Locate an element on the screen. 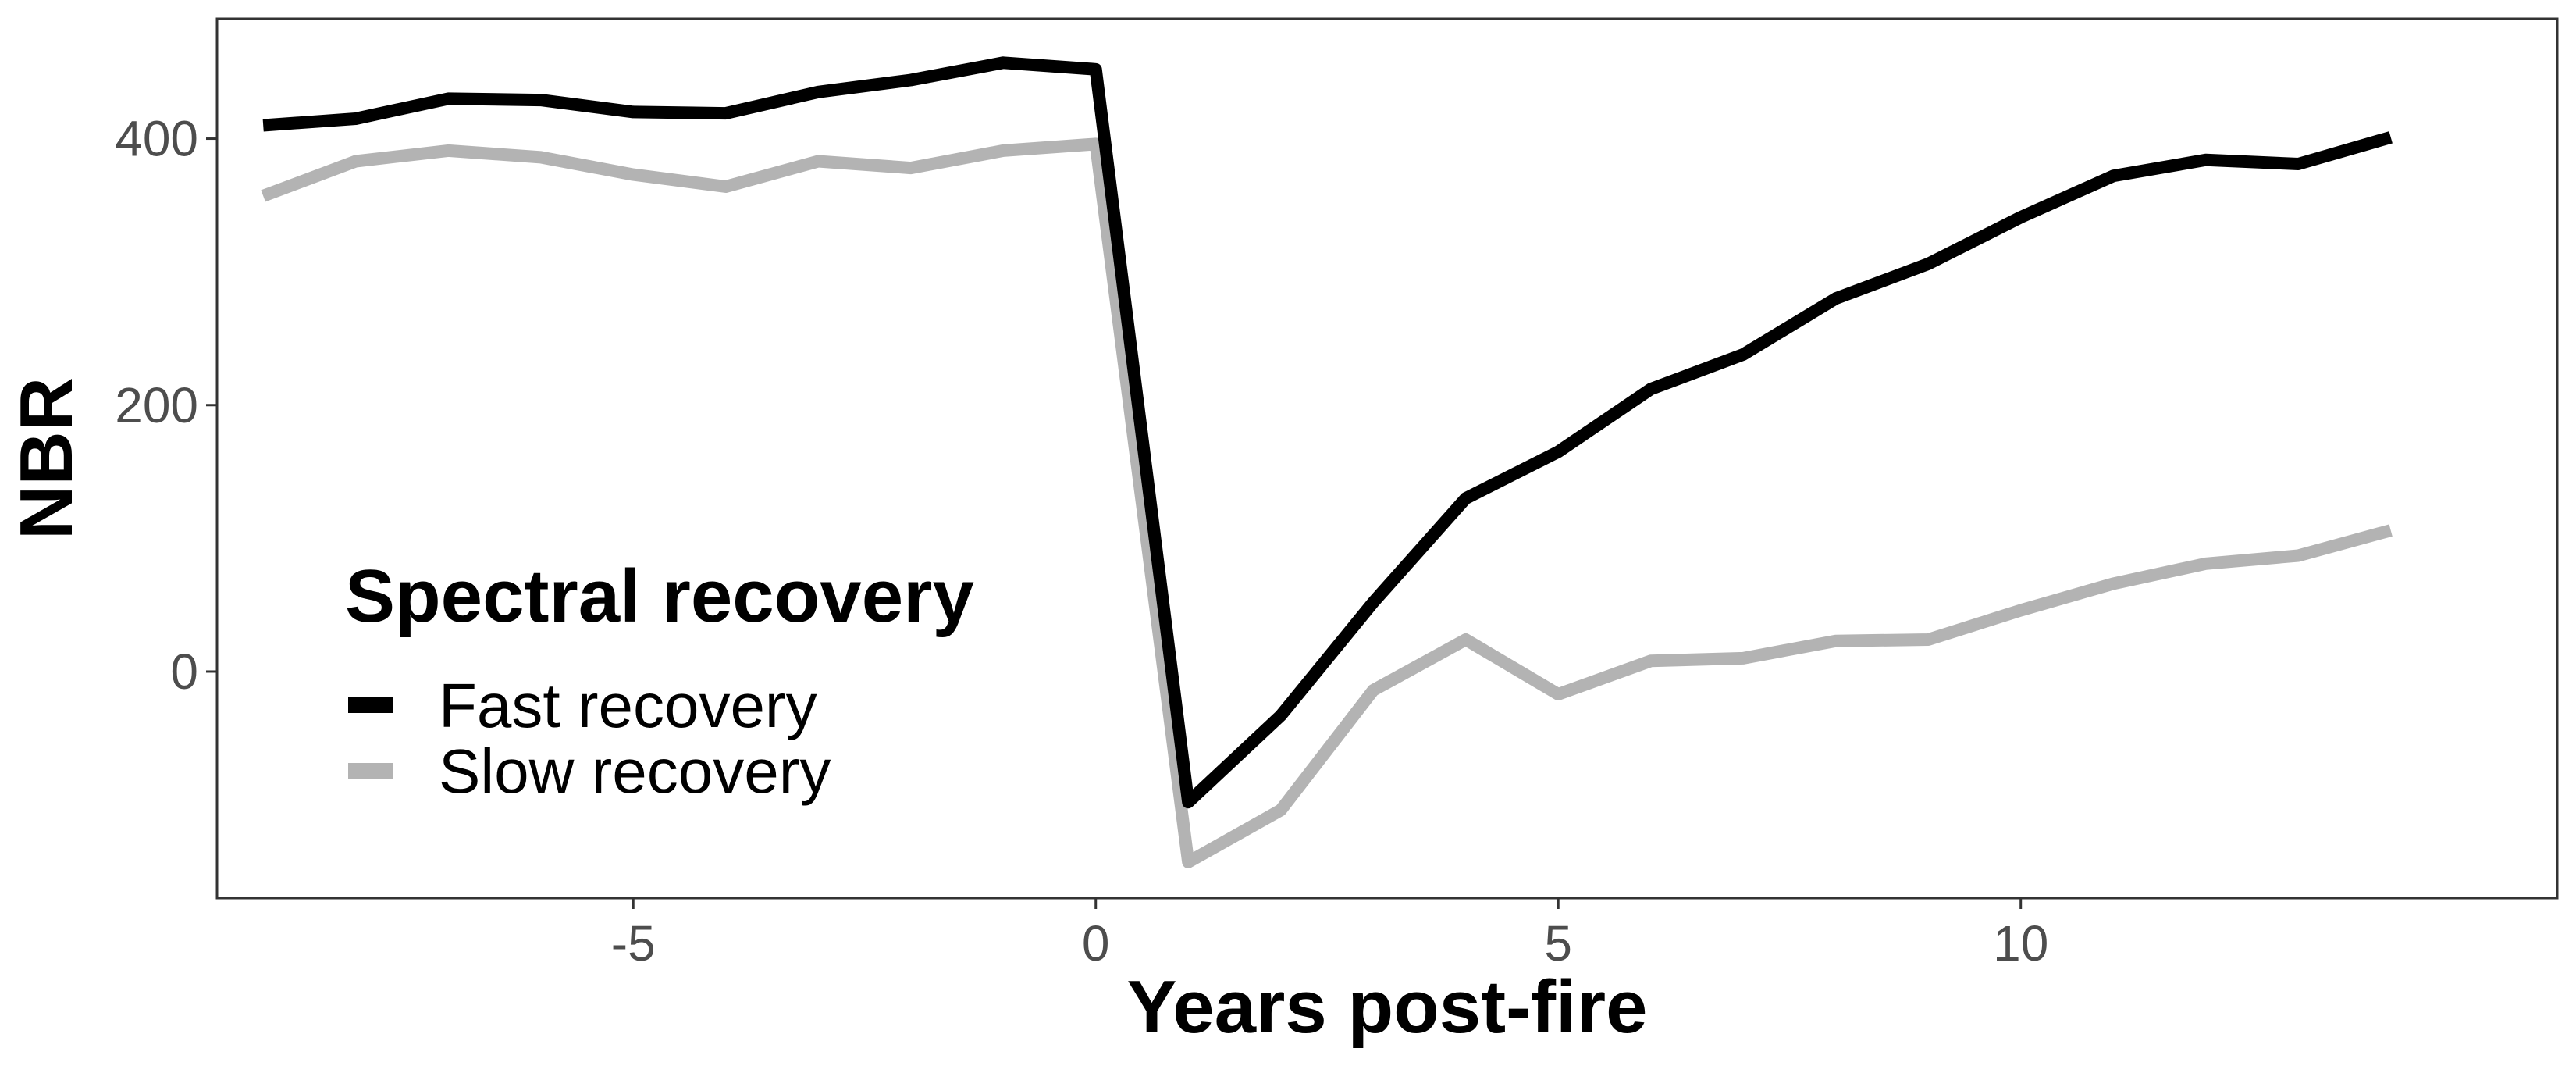 The width and height of the screenshot is (2576, 1073). x-tick-label: 5 is located at coordinates (1558, 943).